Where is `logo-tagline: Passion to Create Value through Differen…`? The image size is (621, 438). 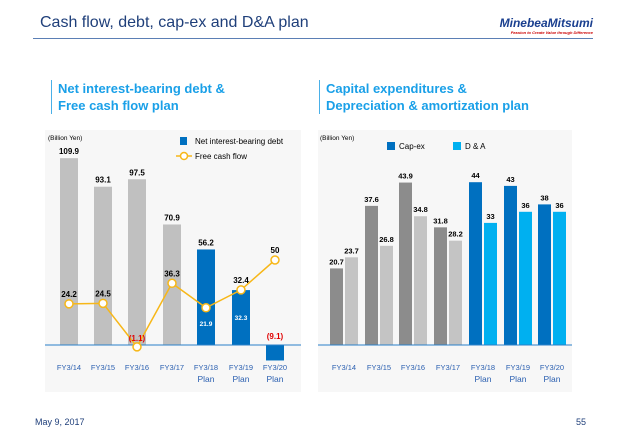 logo-tagline: Passion to Create Value through Differen… is located at coordinates (551, 32).